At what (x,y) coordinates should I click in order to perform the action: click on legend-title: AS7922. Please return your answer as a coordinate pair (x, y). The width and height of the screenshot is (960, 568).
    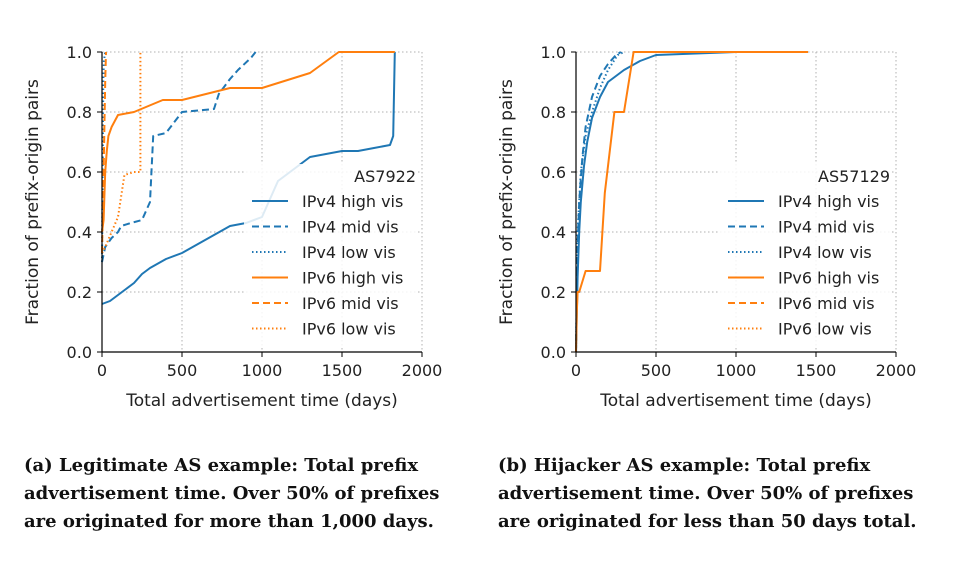
    Looking at the image, I should click on (385, 176).